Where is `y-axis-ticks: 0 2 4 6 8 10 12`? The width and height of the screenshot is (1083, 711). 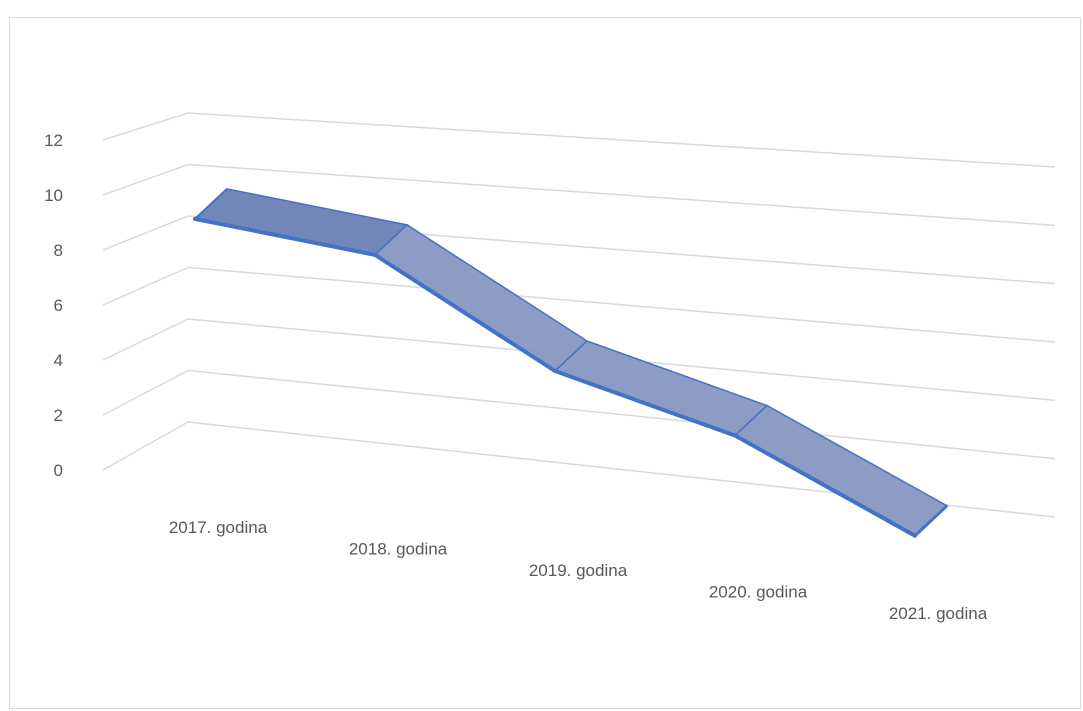
y-axis-ticks: 0 2 4 6 8 10 12 is located at coordinates (53, 305).